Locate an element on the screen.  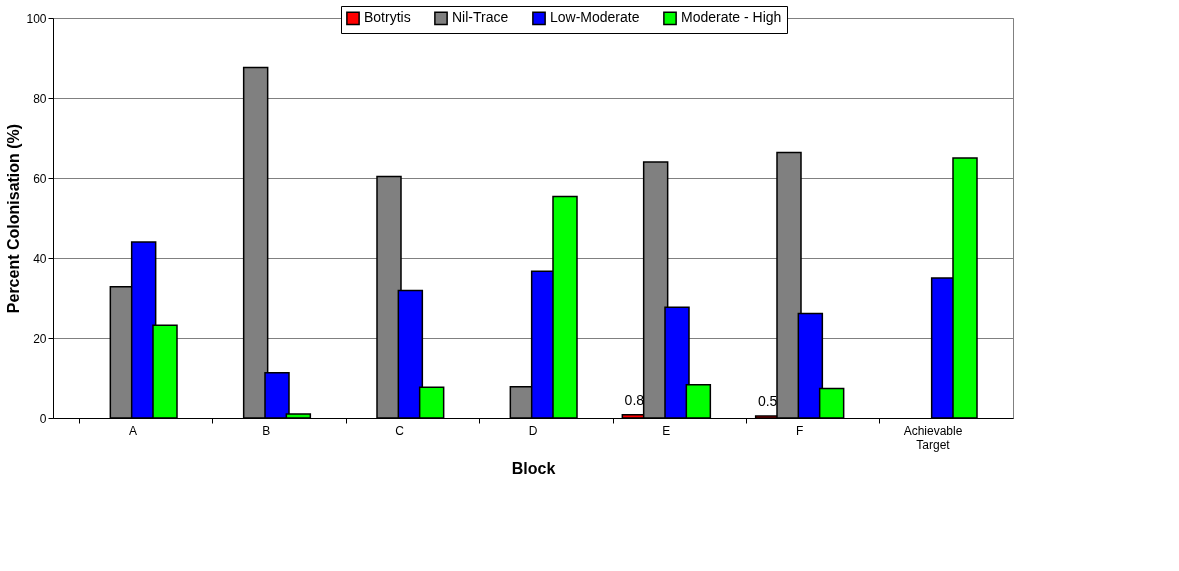
legend-label: Moderate - High is located at coordinates (731, 17).